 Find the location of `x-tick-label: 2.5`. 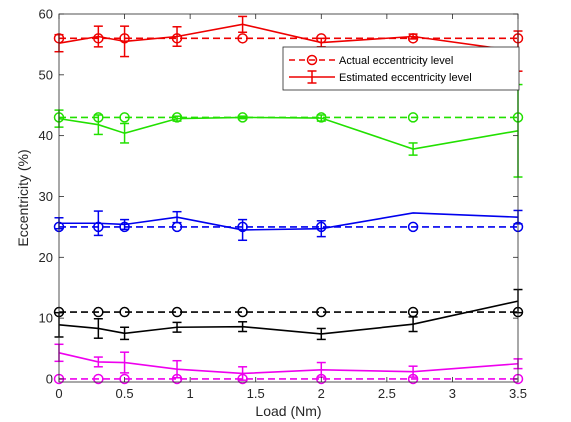

x-tick-label: 2.5 is located at coordinates (387, 393).